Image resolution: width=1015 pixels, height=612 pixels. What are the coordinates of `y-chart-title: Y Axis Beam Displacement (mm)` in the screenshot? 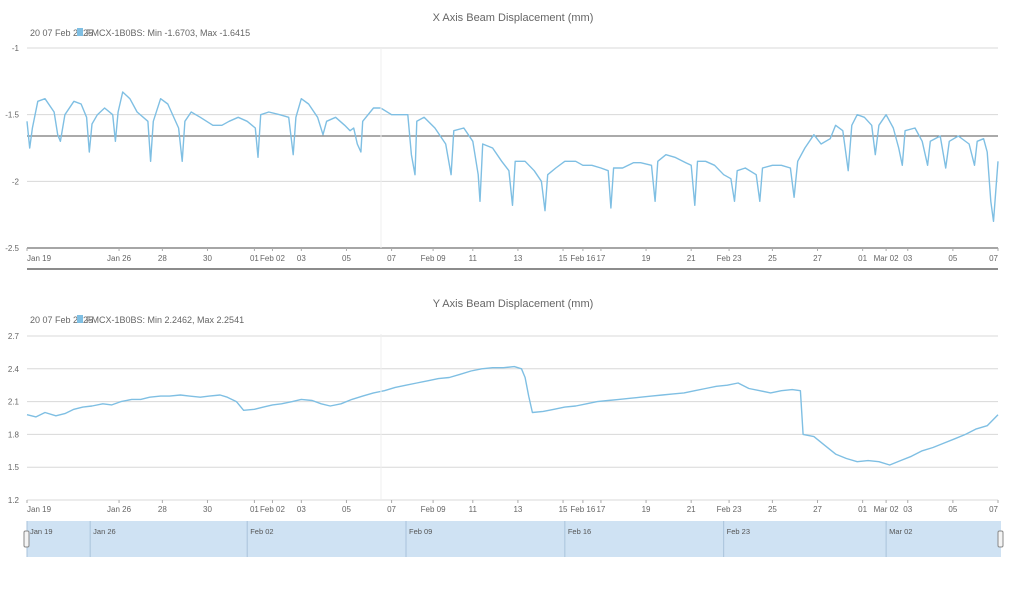 It's located at (513, 304).